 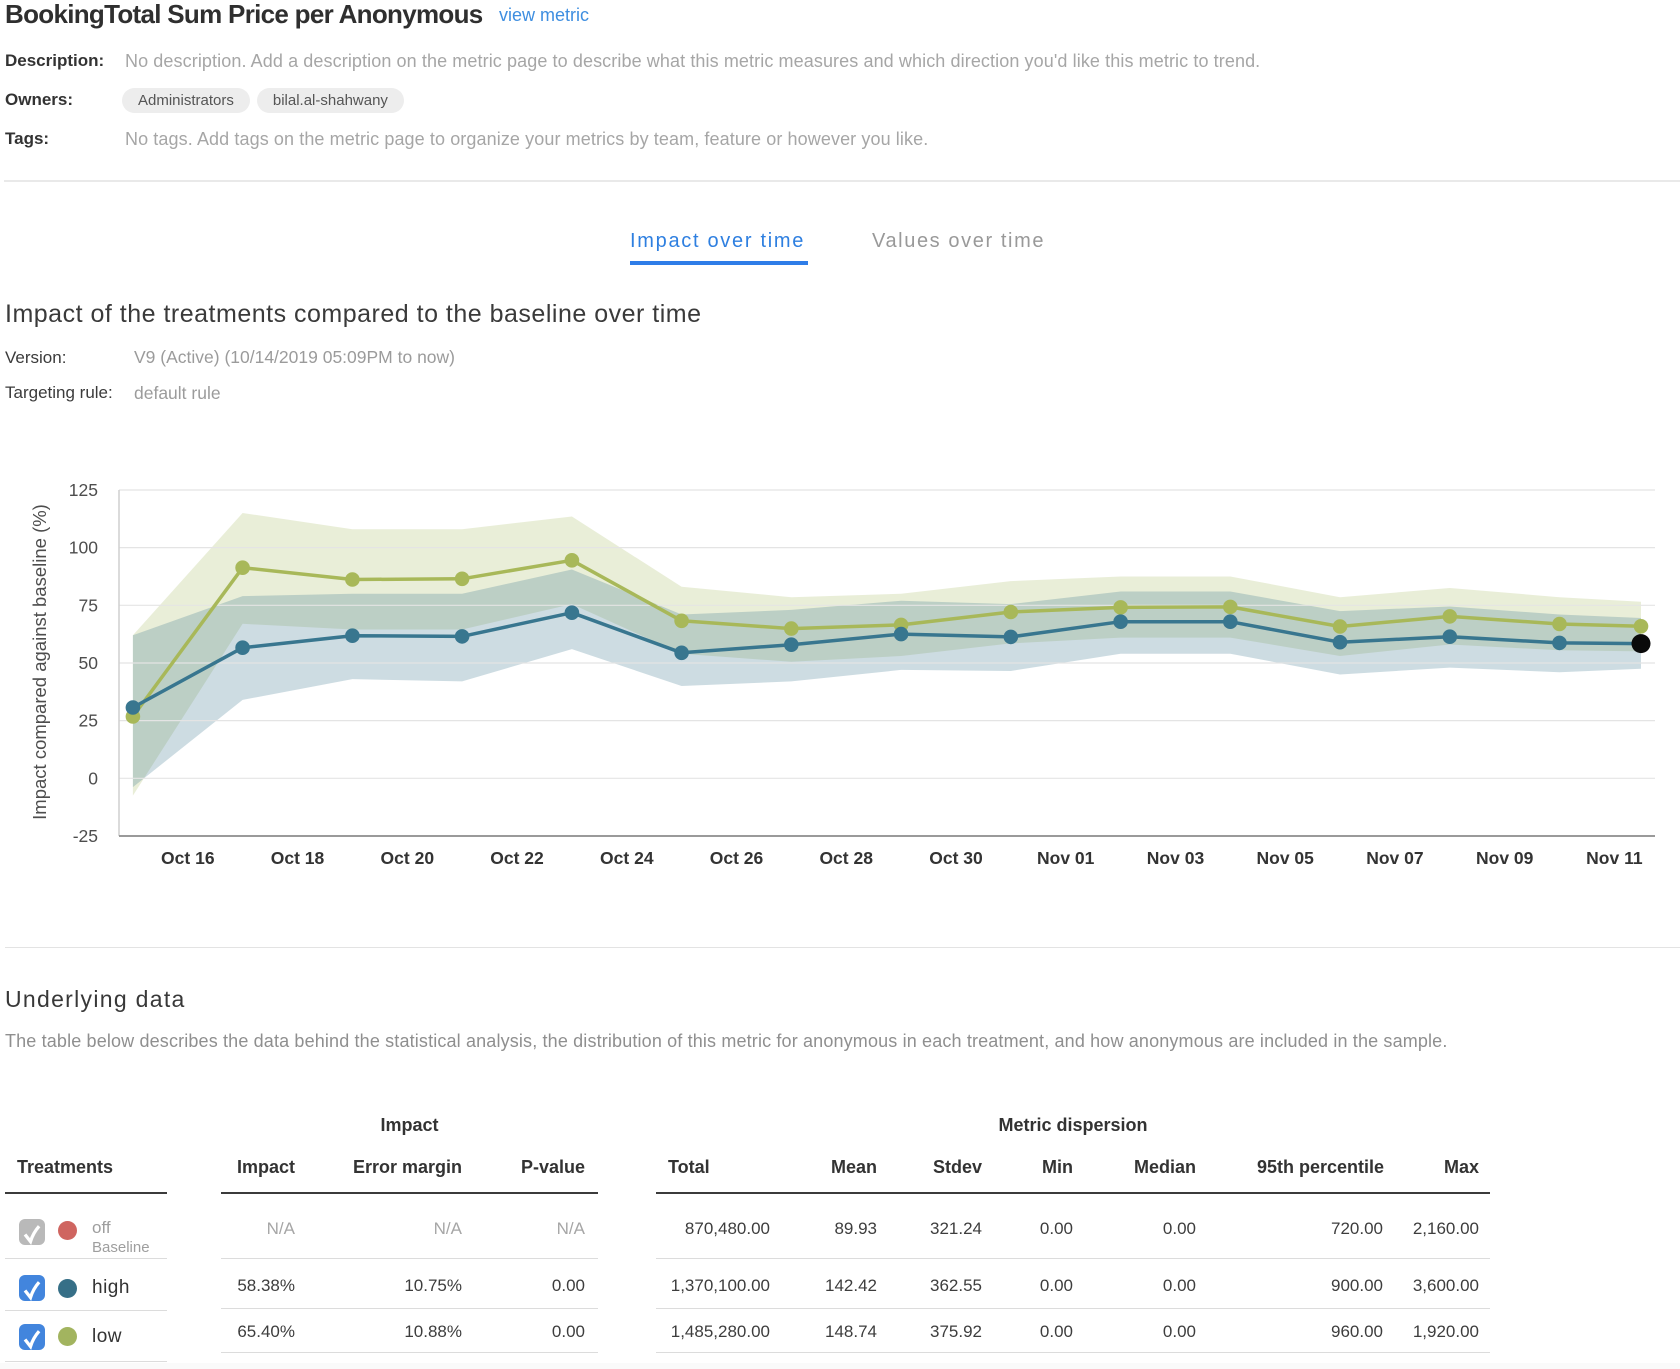 What do you see at coordinates (83, 490) in the screenshot?
I see `svg-text: 125` at bounding box center [83, 490].